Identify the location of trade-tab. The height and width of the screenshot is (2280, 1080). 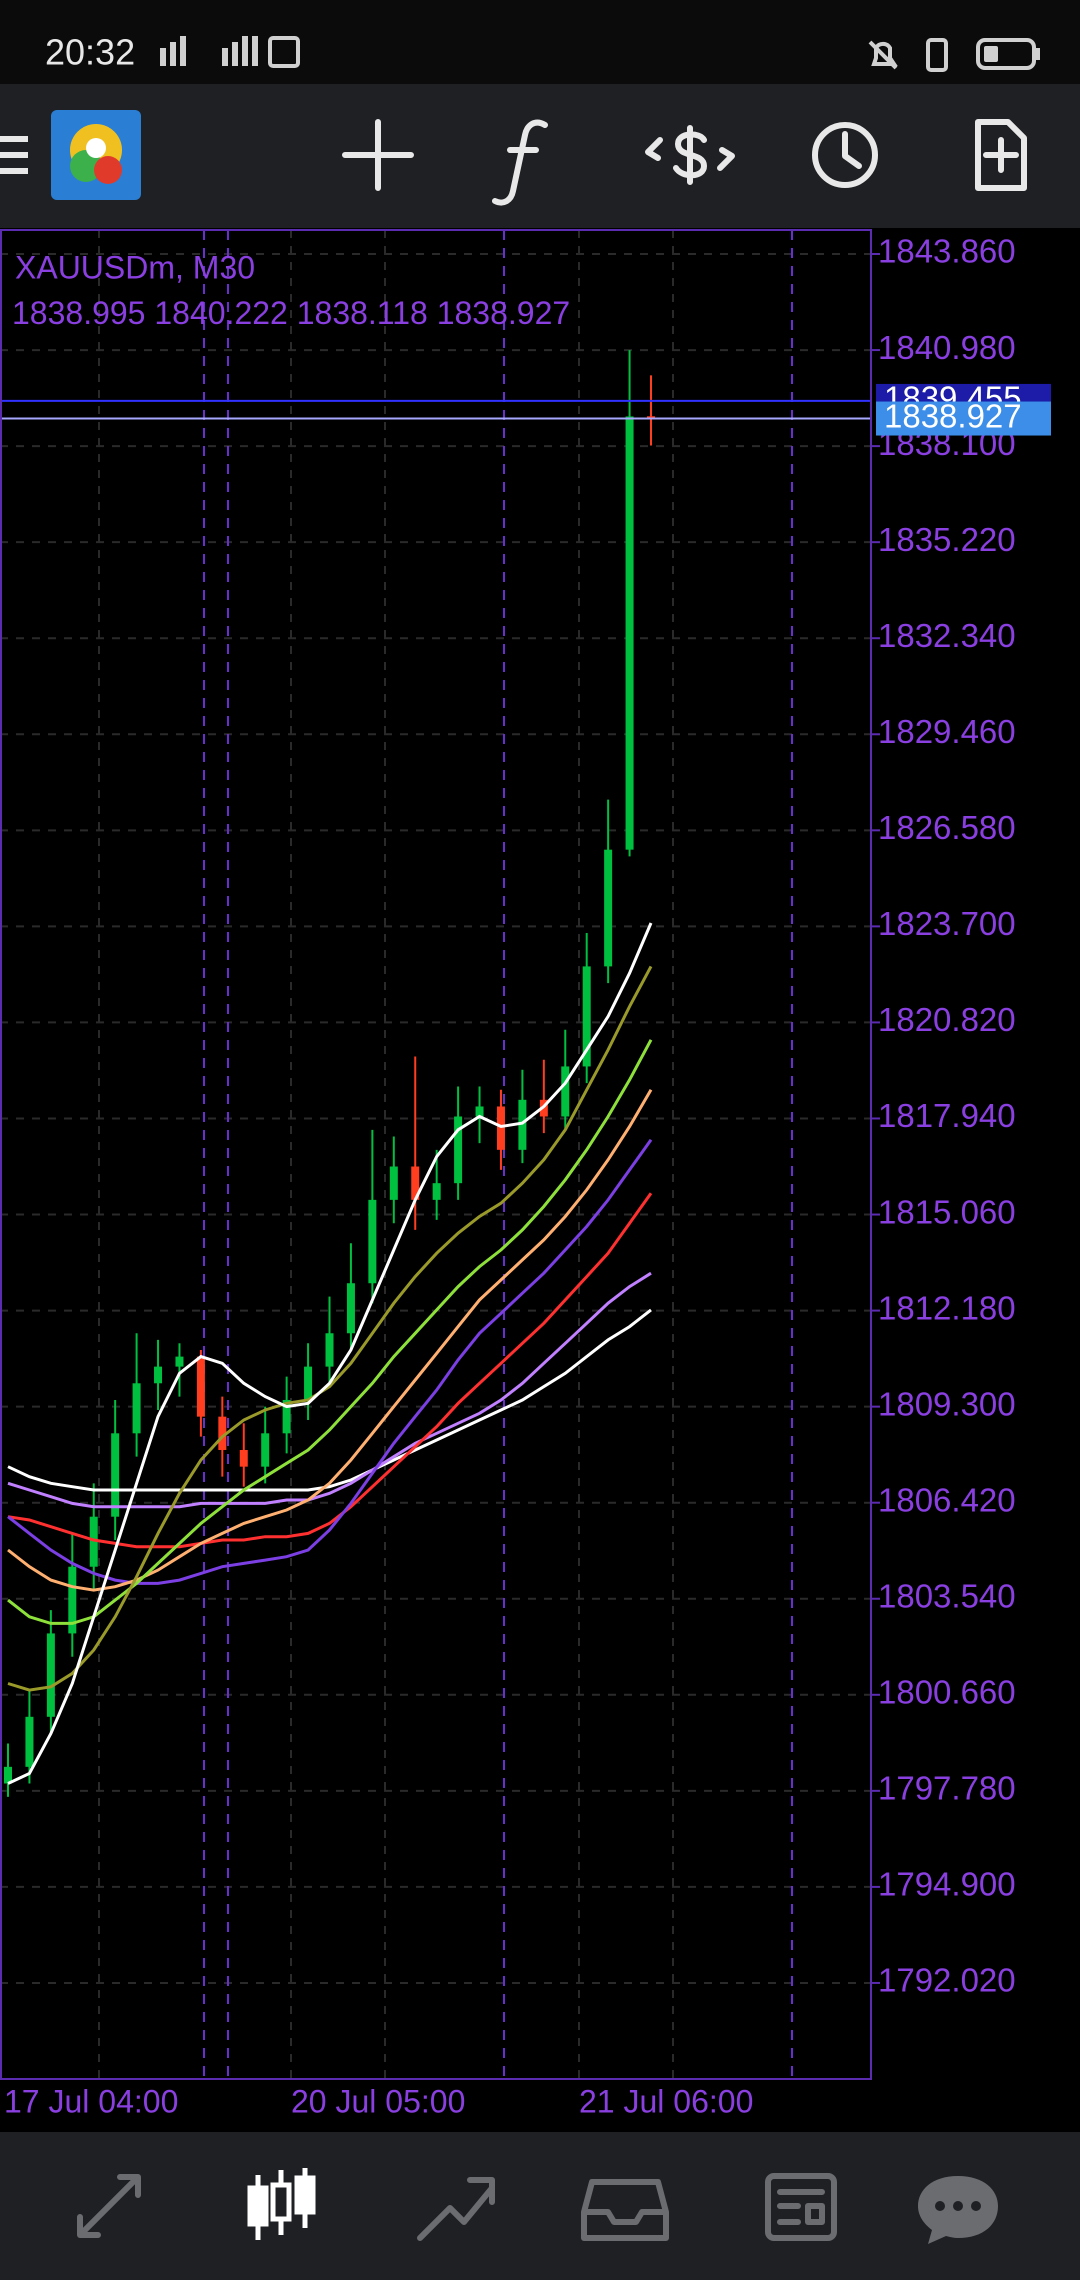
(456, 2209).